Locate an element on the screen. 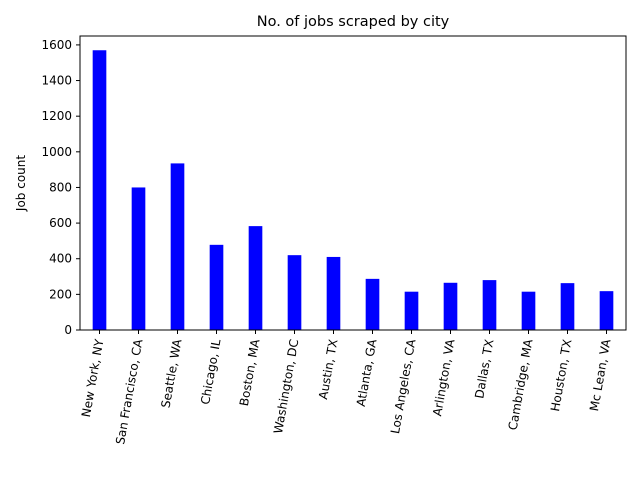 The height and width of the screenshot is (480, 640). x-tick-label: Chicago, IL is located at coordinates (210, 372).